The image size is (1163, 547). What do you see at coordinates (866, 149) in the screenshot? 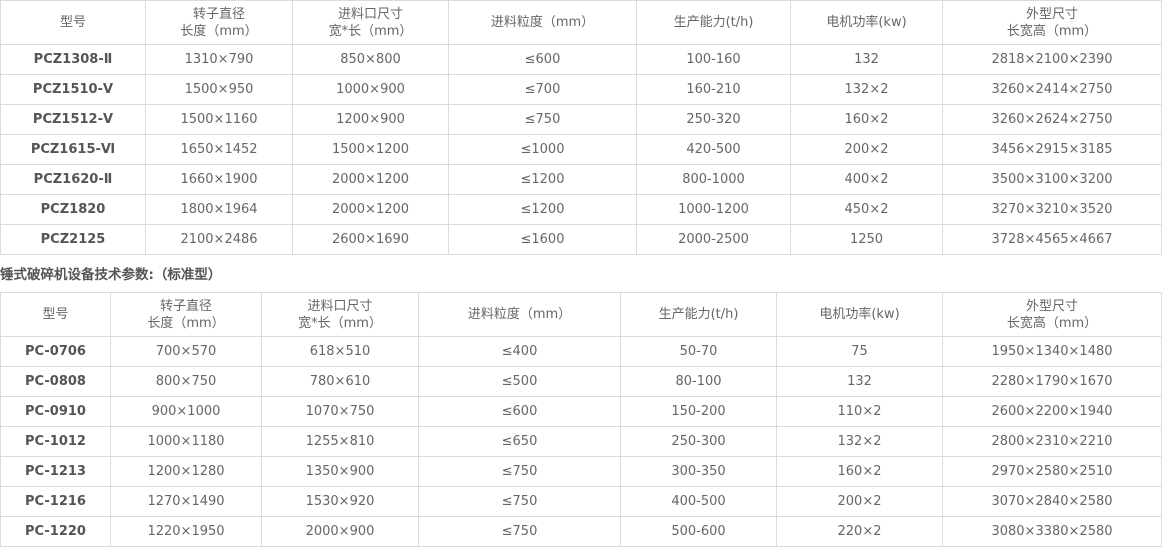
I see `table-cell: 200×2` at bounding box center [866, 149].